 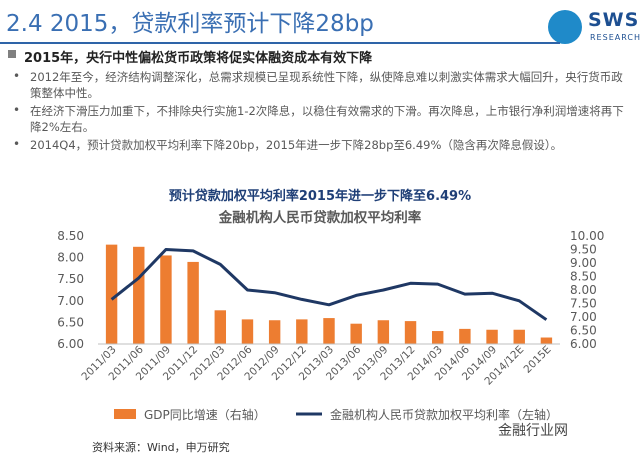 What do you see at coordinates (125, 414) in the screenshot?
I see `legend-bar-swatch` at bounding box center [125, 414].